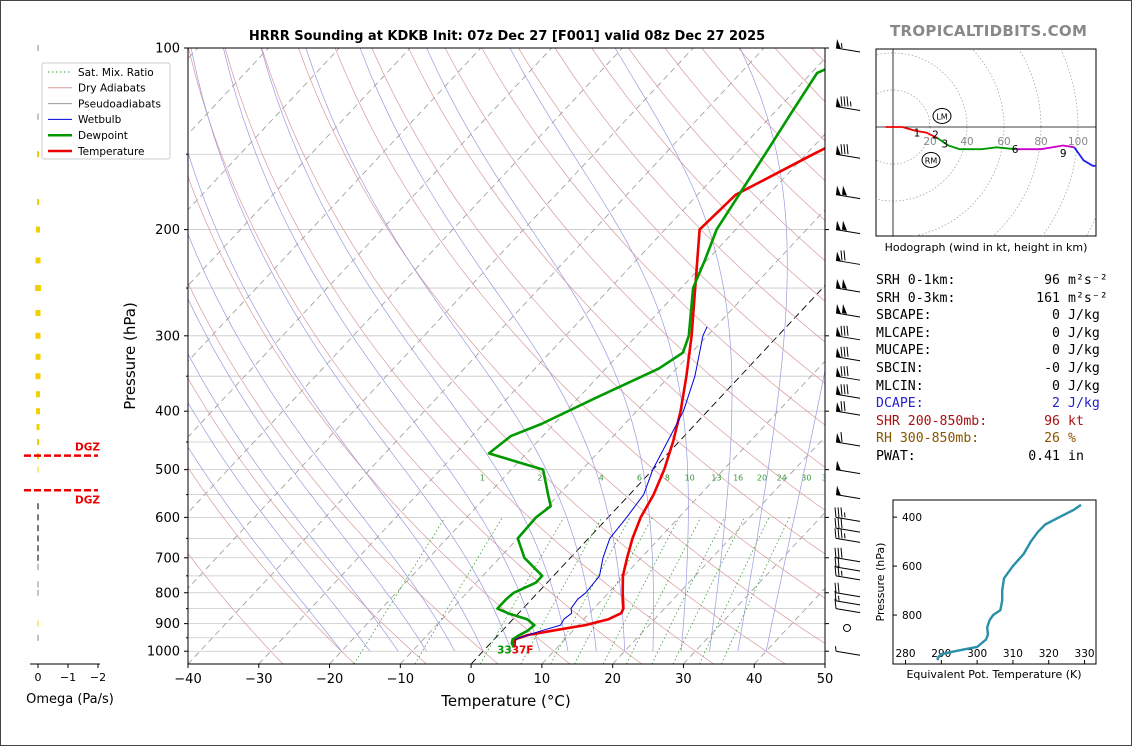 This screenshot has height=748, width=1134. Describe the element at coordinates (1084, 156) in the screenshot. I see `hodograph-trace` at that location.